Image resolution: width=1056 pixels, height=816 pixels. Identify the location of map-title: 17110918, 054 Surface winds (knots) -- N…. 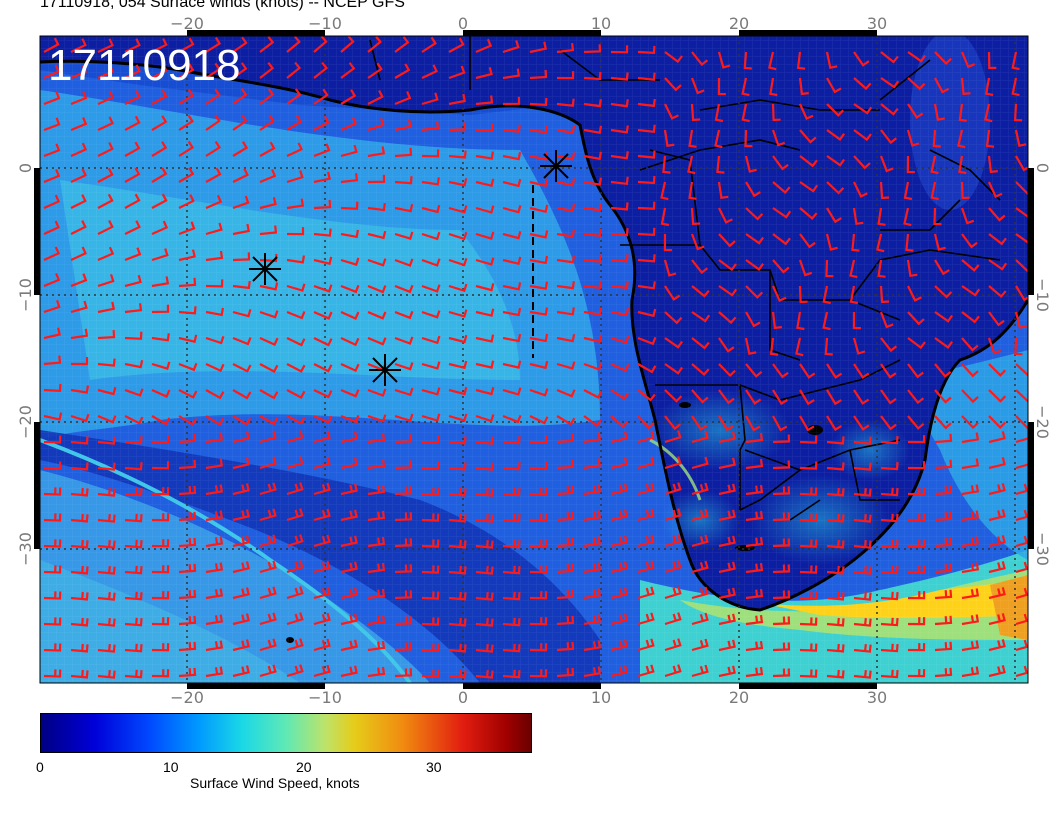
(222, 5).